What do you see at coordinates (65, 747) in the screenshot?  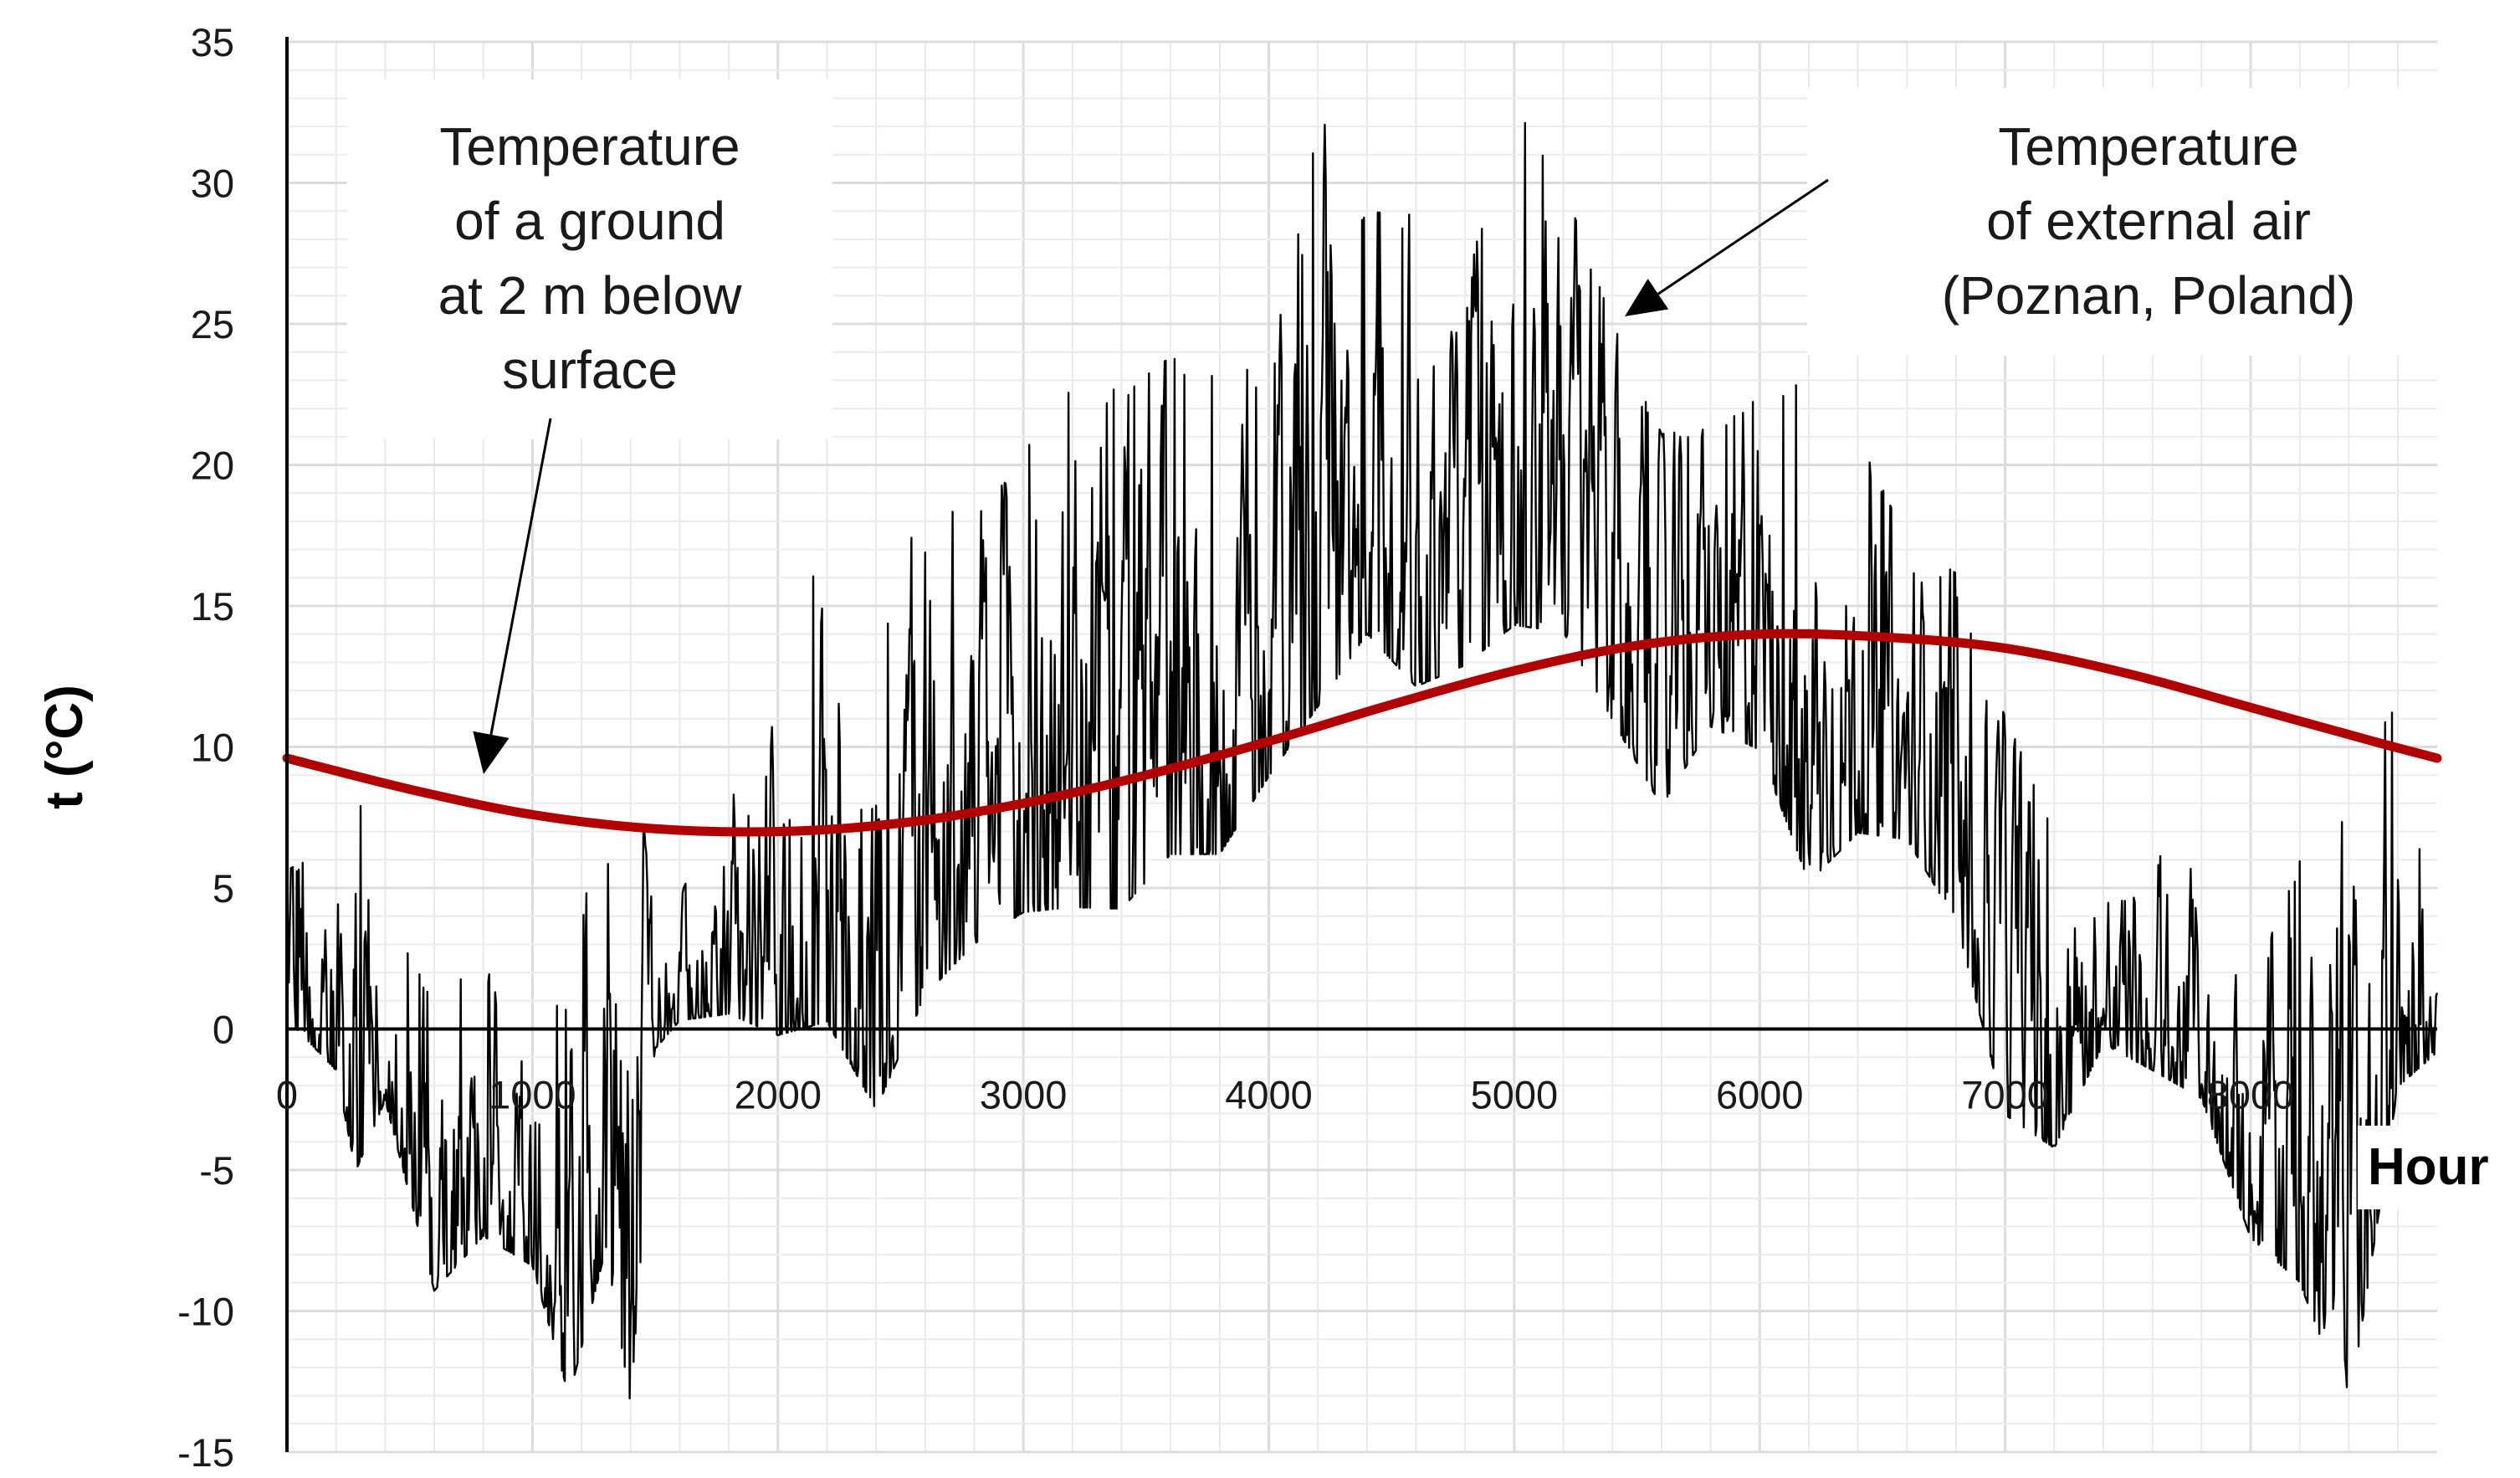 I see `y-axis-title: t (°C)` at bounding box center [65, 747].